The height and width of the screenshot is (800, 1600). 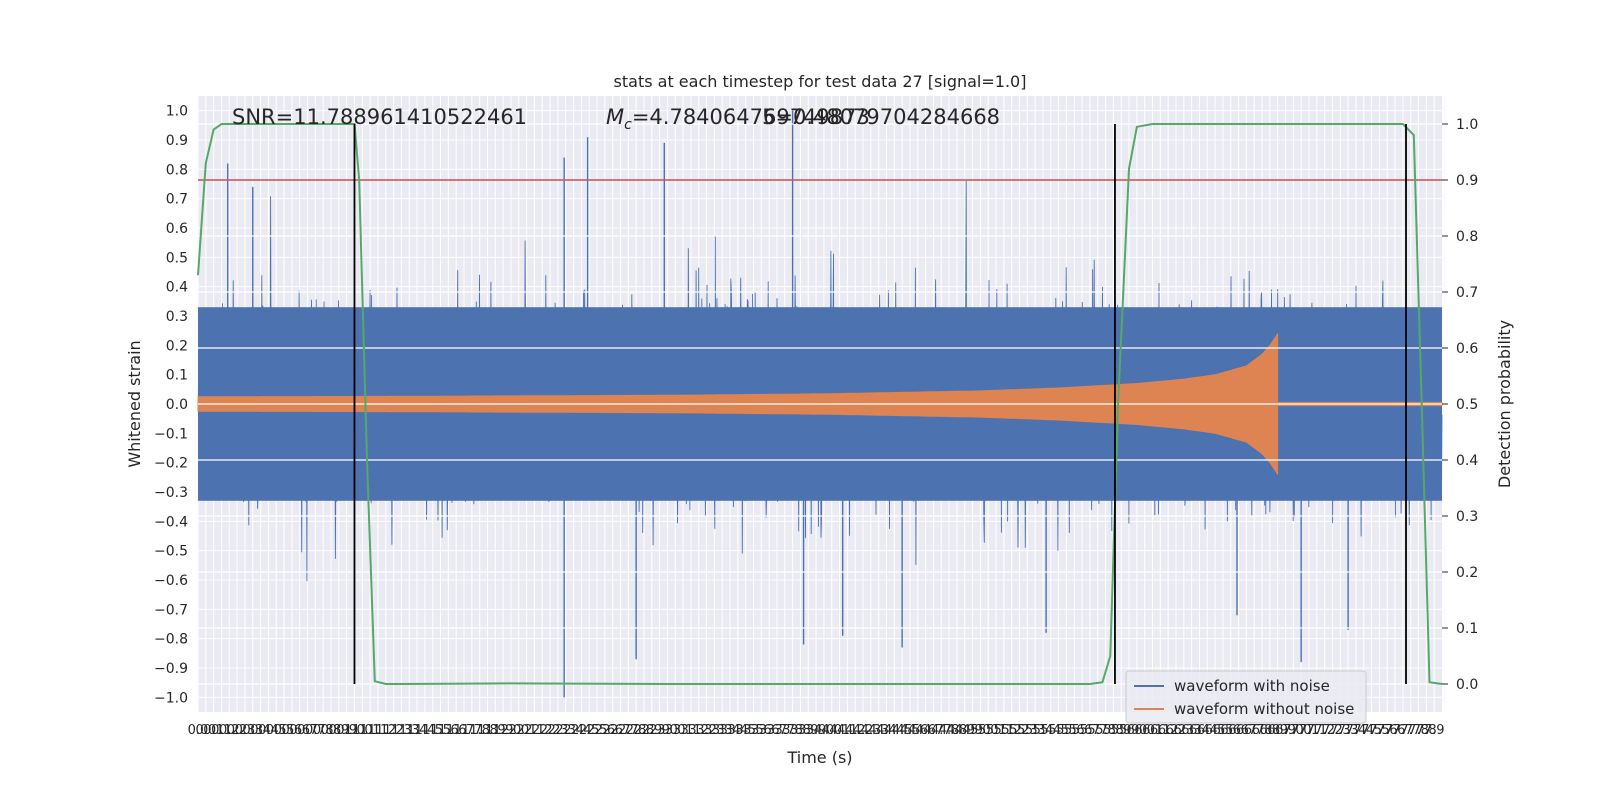 I want to click on x-tick-label: 7.3, so click(x=1340, y=730).